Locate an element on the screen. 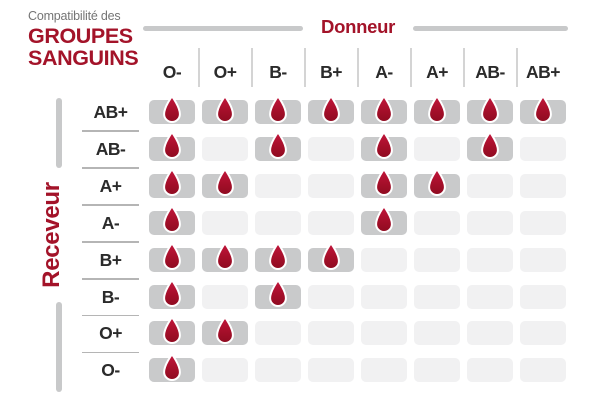 The height and width of the screenshot is (400, 600). row-label-o-: O- is located at coordinates (110, 370).